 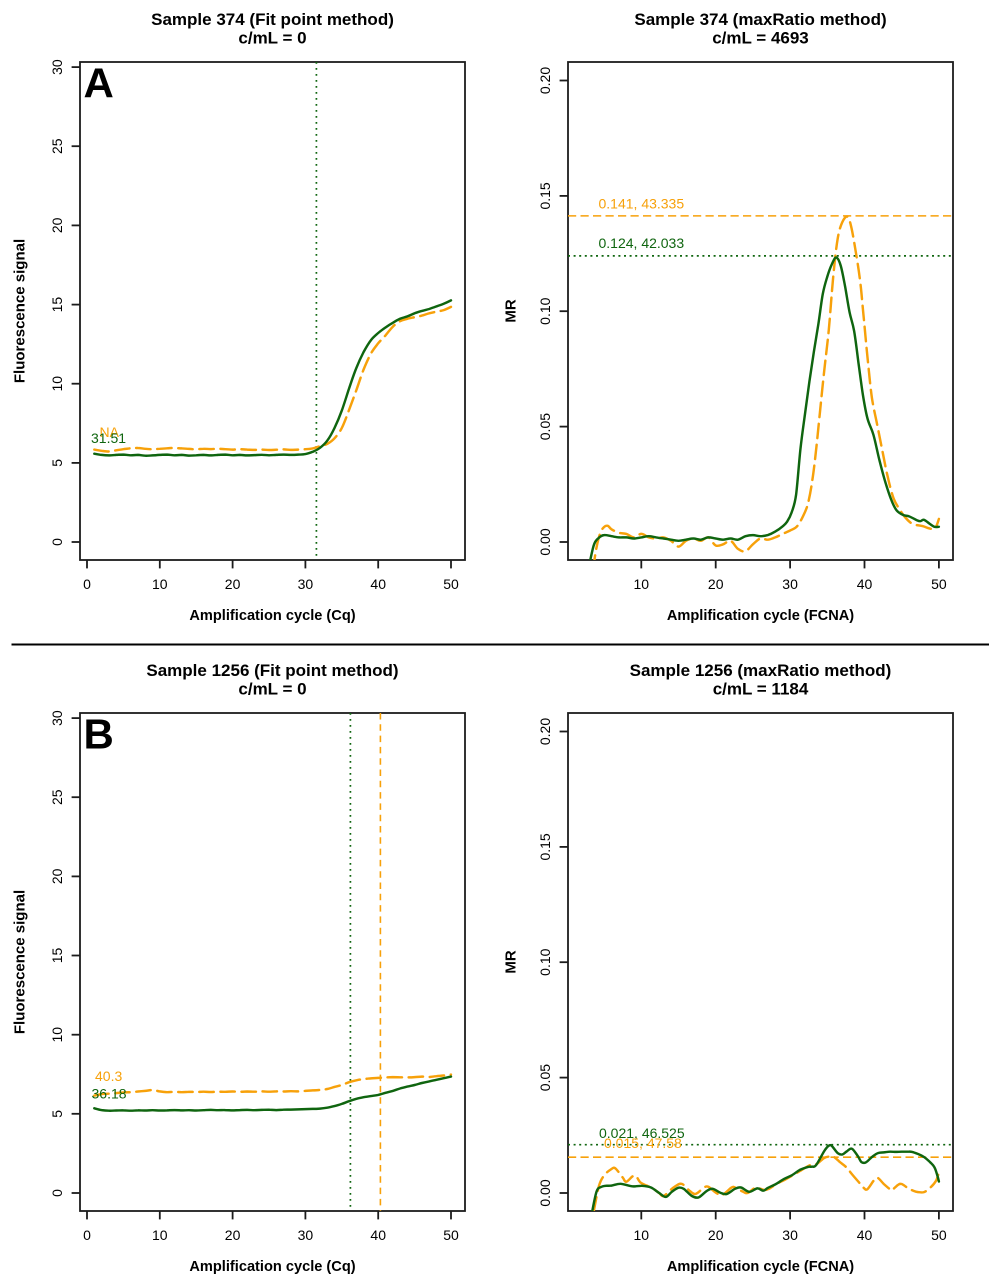 What do you see at coordinates (642, 243) in the screenshot?
I see `svg-text: 0.124, 42.033` at bounding box center [642, 243].